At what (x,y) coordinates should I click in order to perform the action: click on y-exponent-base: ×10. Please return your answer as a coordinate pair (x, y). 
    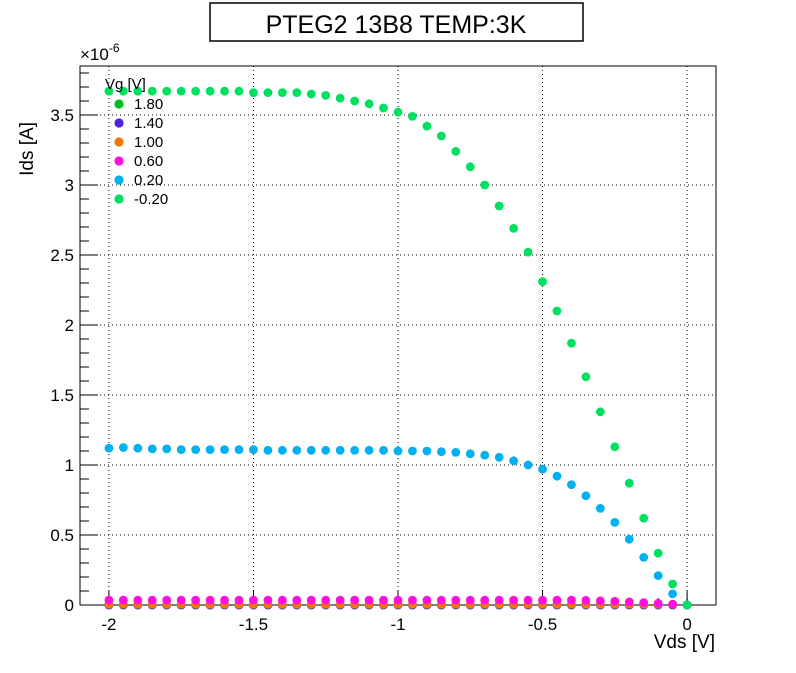
    Looking at the image, I should click on (94, 54).